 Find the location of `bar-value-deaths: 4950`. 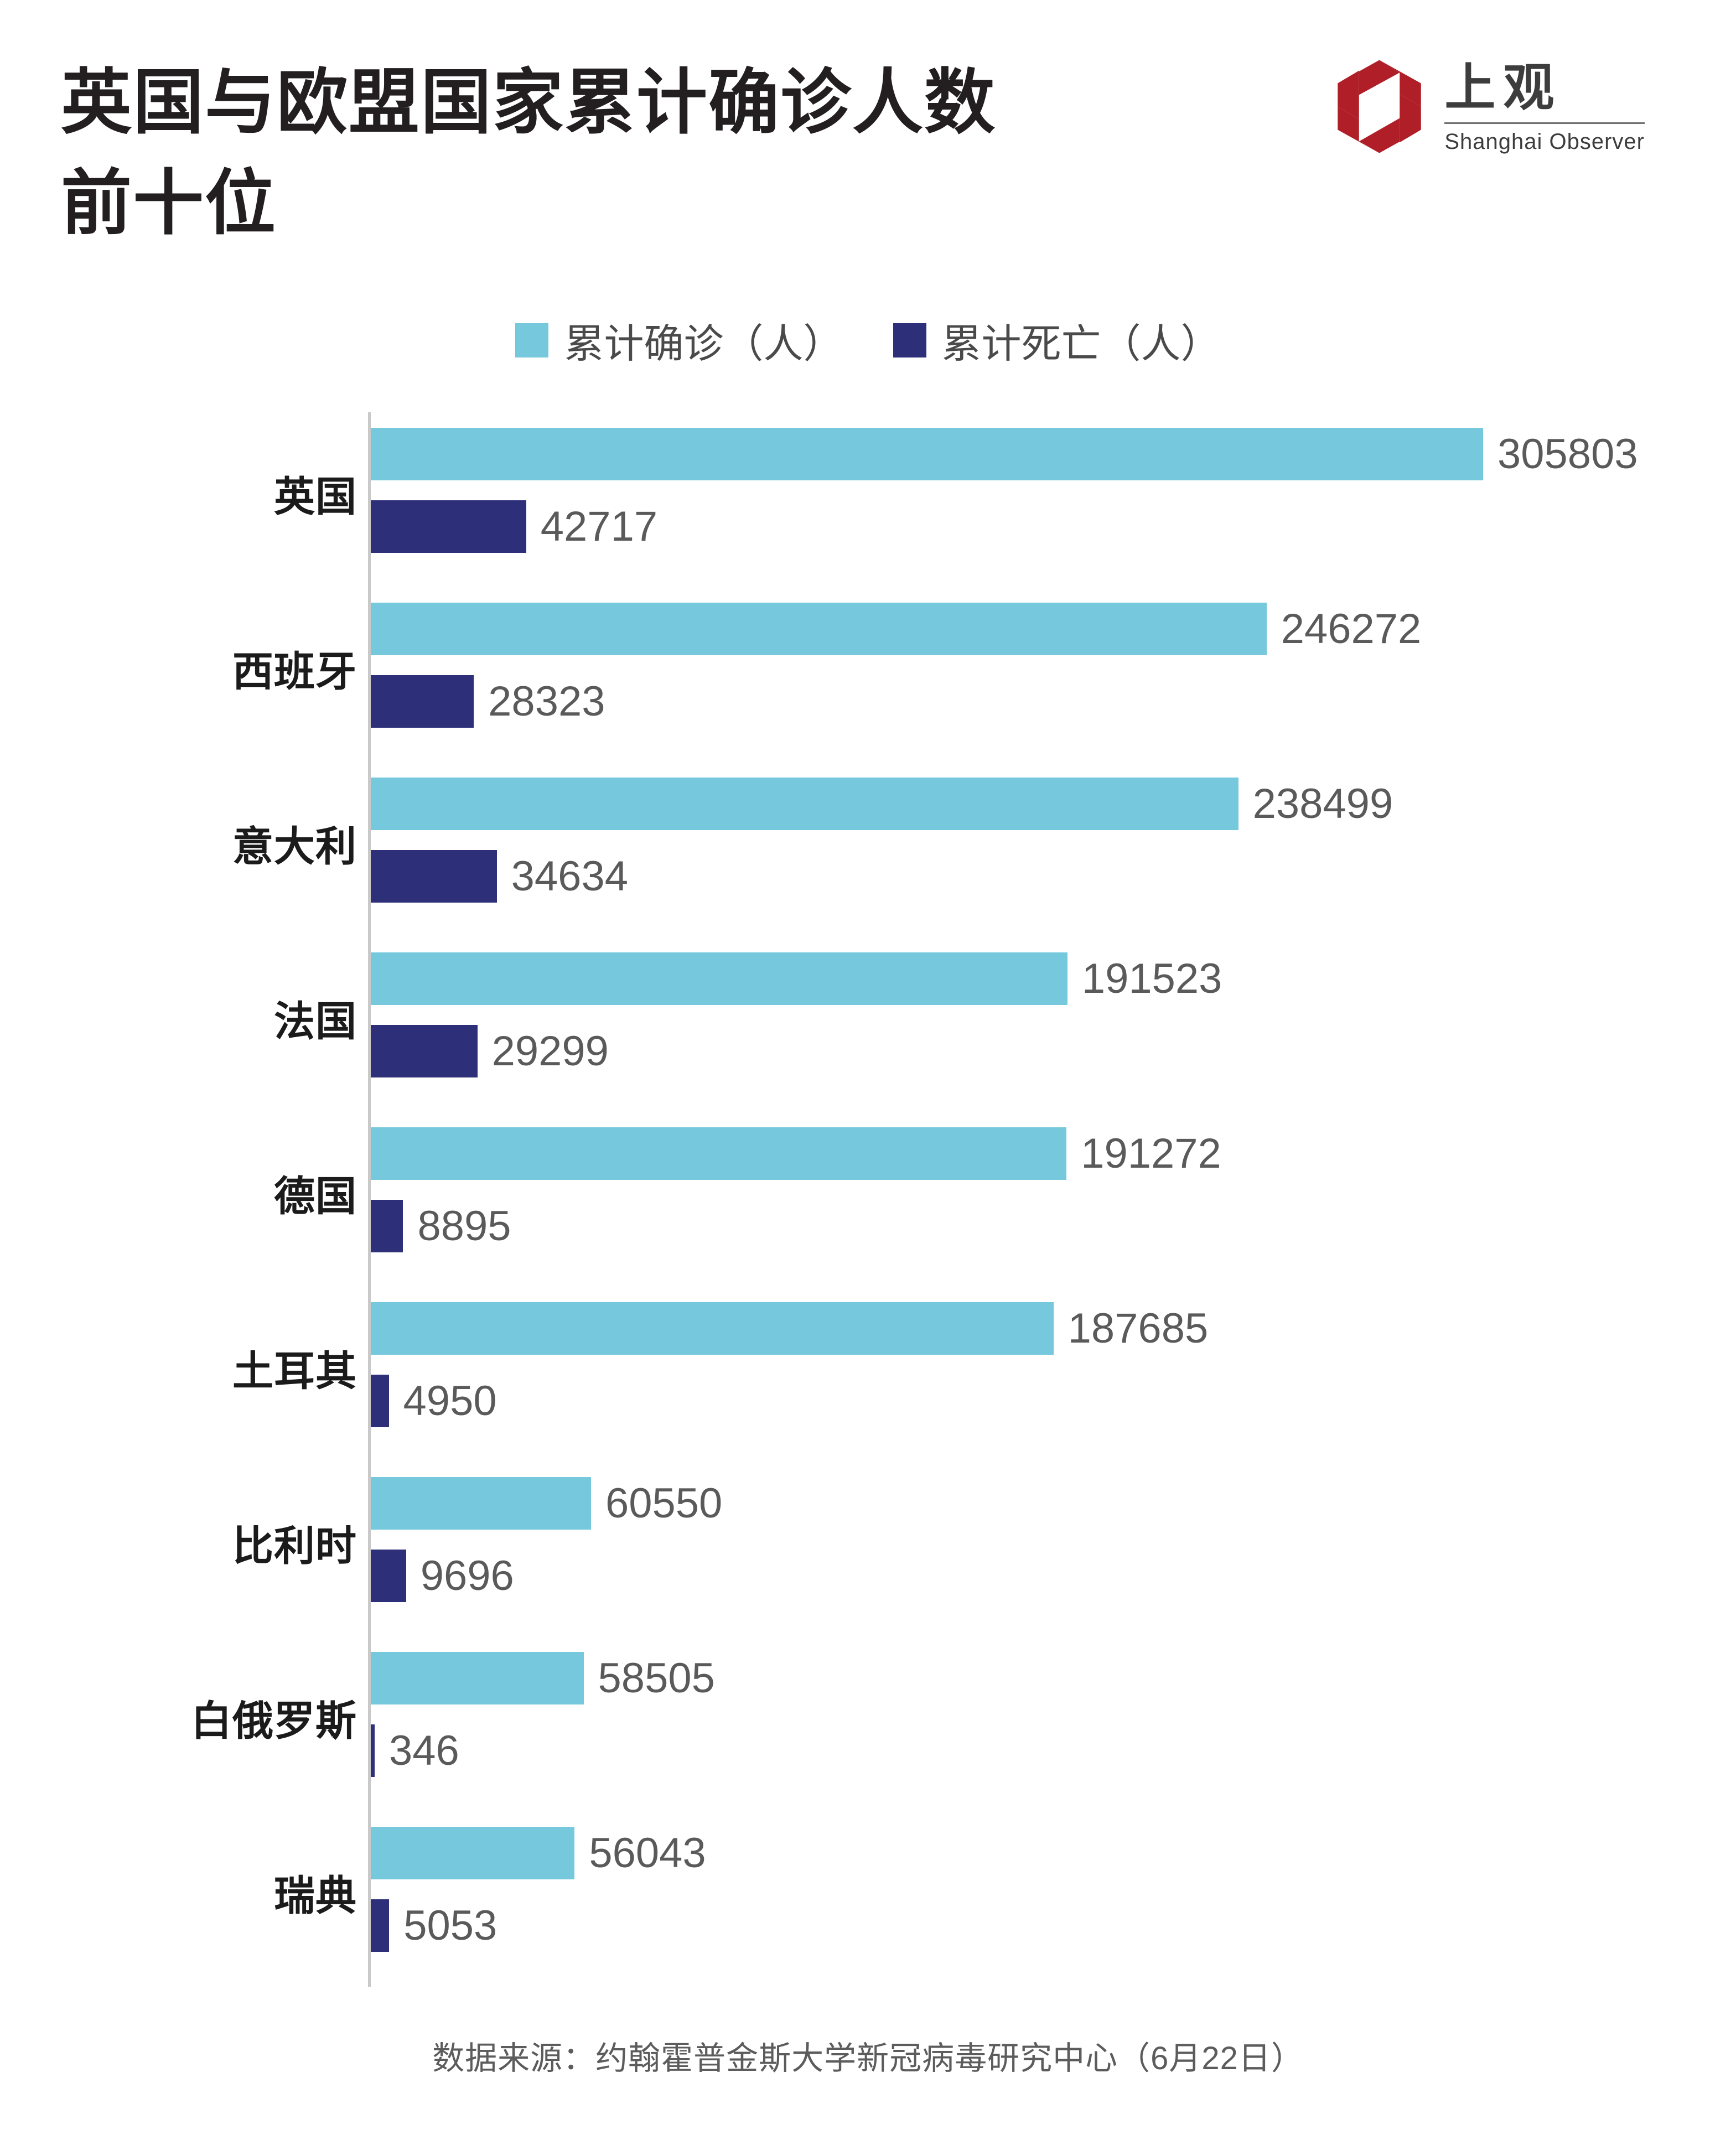

bar-value-deaths: 4950 is located at coordinates (450, 1400).